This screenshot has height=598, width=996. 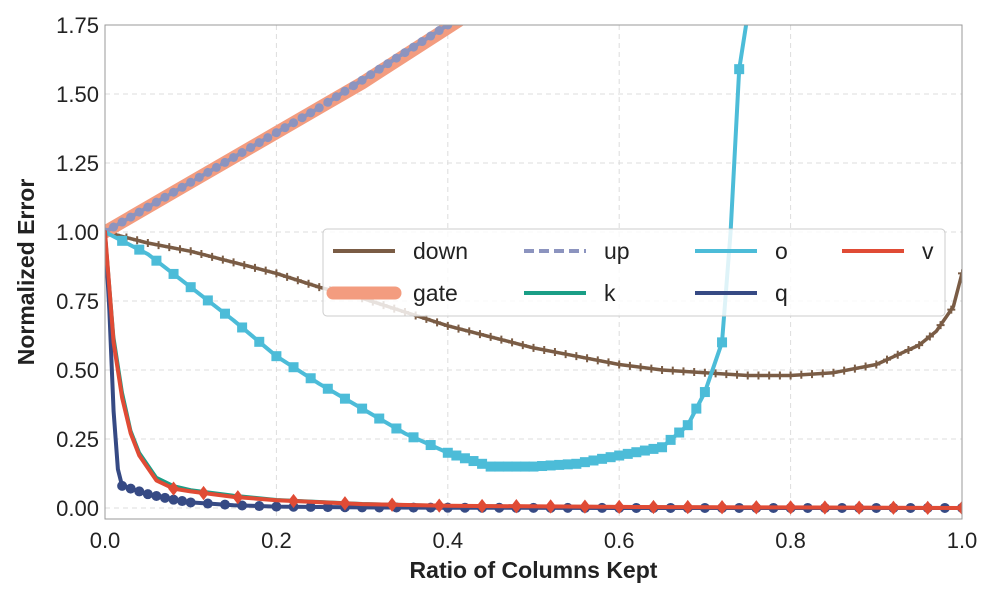 What do you see at coordinates (26, 272) in the screenshot?
I see `y-axis-title: Normalized Error` at bounding box center [26, 272].